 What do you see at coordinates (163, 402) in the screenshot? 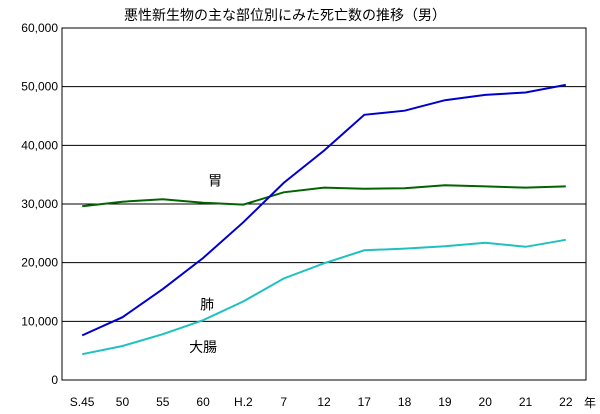
I see `x-tick-label: 55` at bounding box center [163, 402].